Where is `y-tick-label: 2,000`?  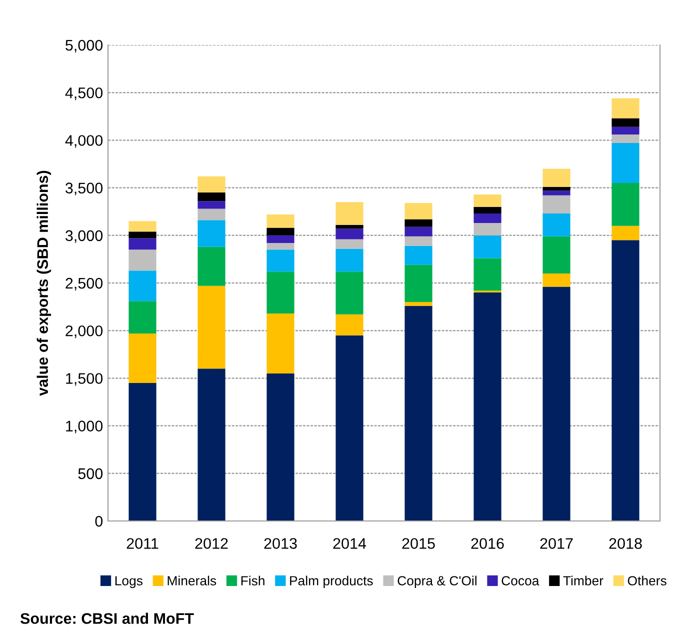
y-tick-label: 2,000 is located at coordinates (84, 331).